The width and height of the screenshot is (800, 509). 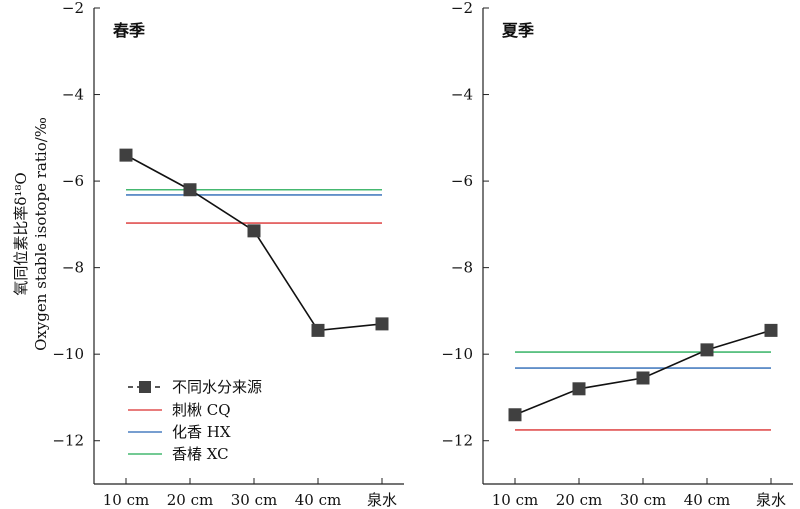 What do you see at coordinates (254, 243) in the screenshot?
I see `series-line-water-source` at bounding box center [254, 243].